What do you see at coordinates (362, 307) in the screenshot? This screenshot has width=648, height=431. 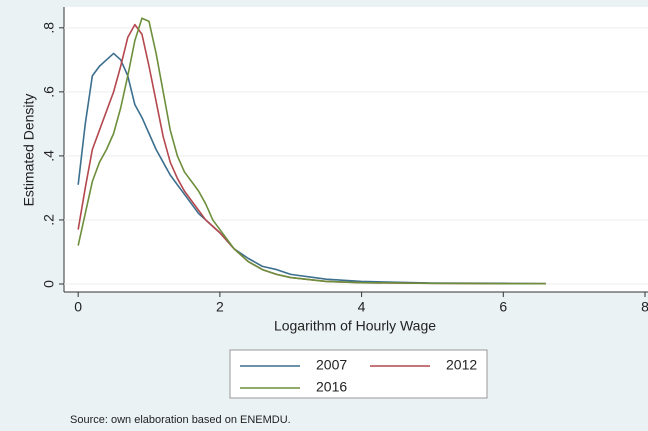 I see `x-tick-label: 4` at bounding box center [362, 307].